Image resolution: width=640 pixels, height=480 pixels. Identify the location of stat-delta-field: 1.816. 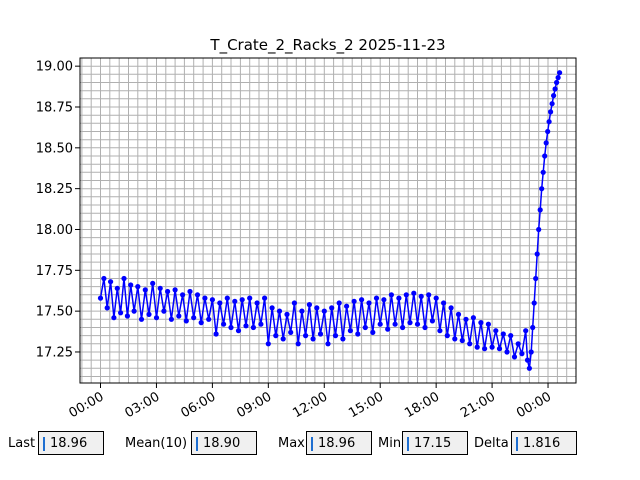
(544, 443).